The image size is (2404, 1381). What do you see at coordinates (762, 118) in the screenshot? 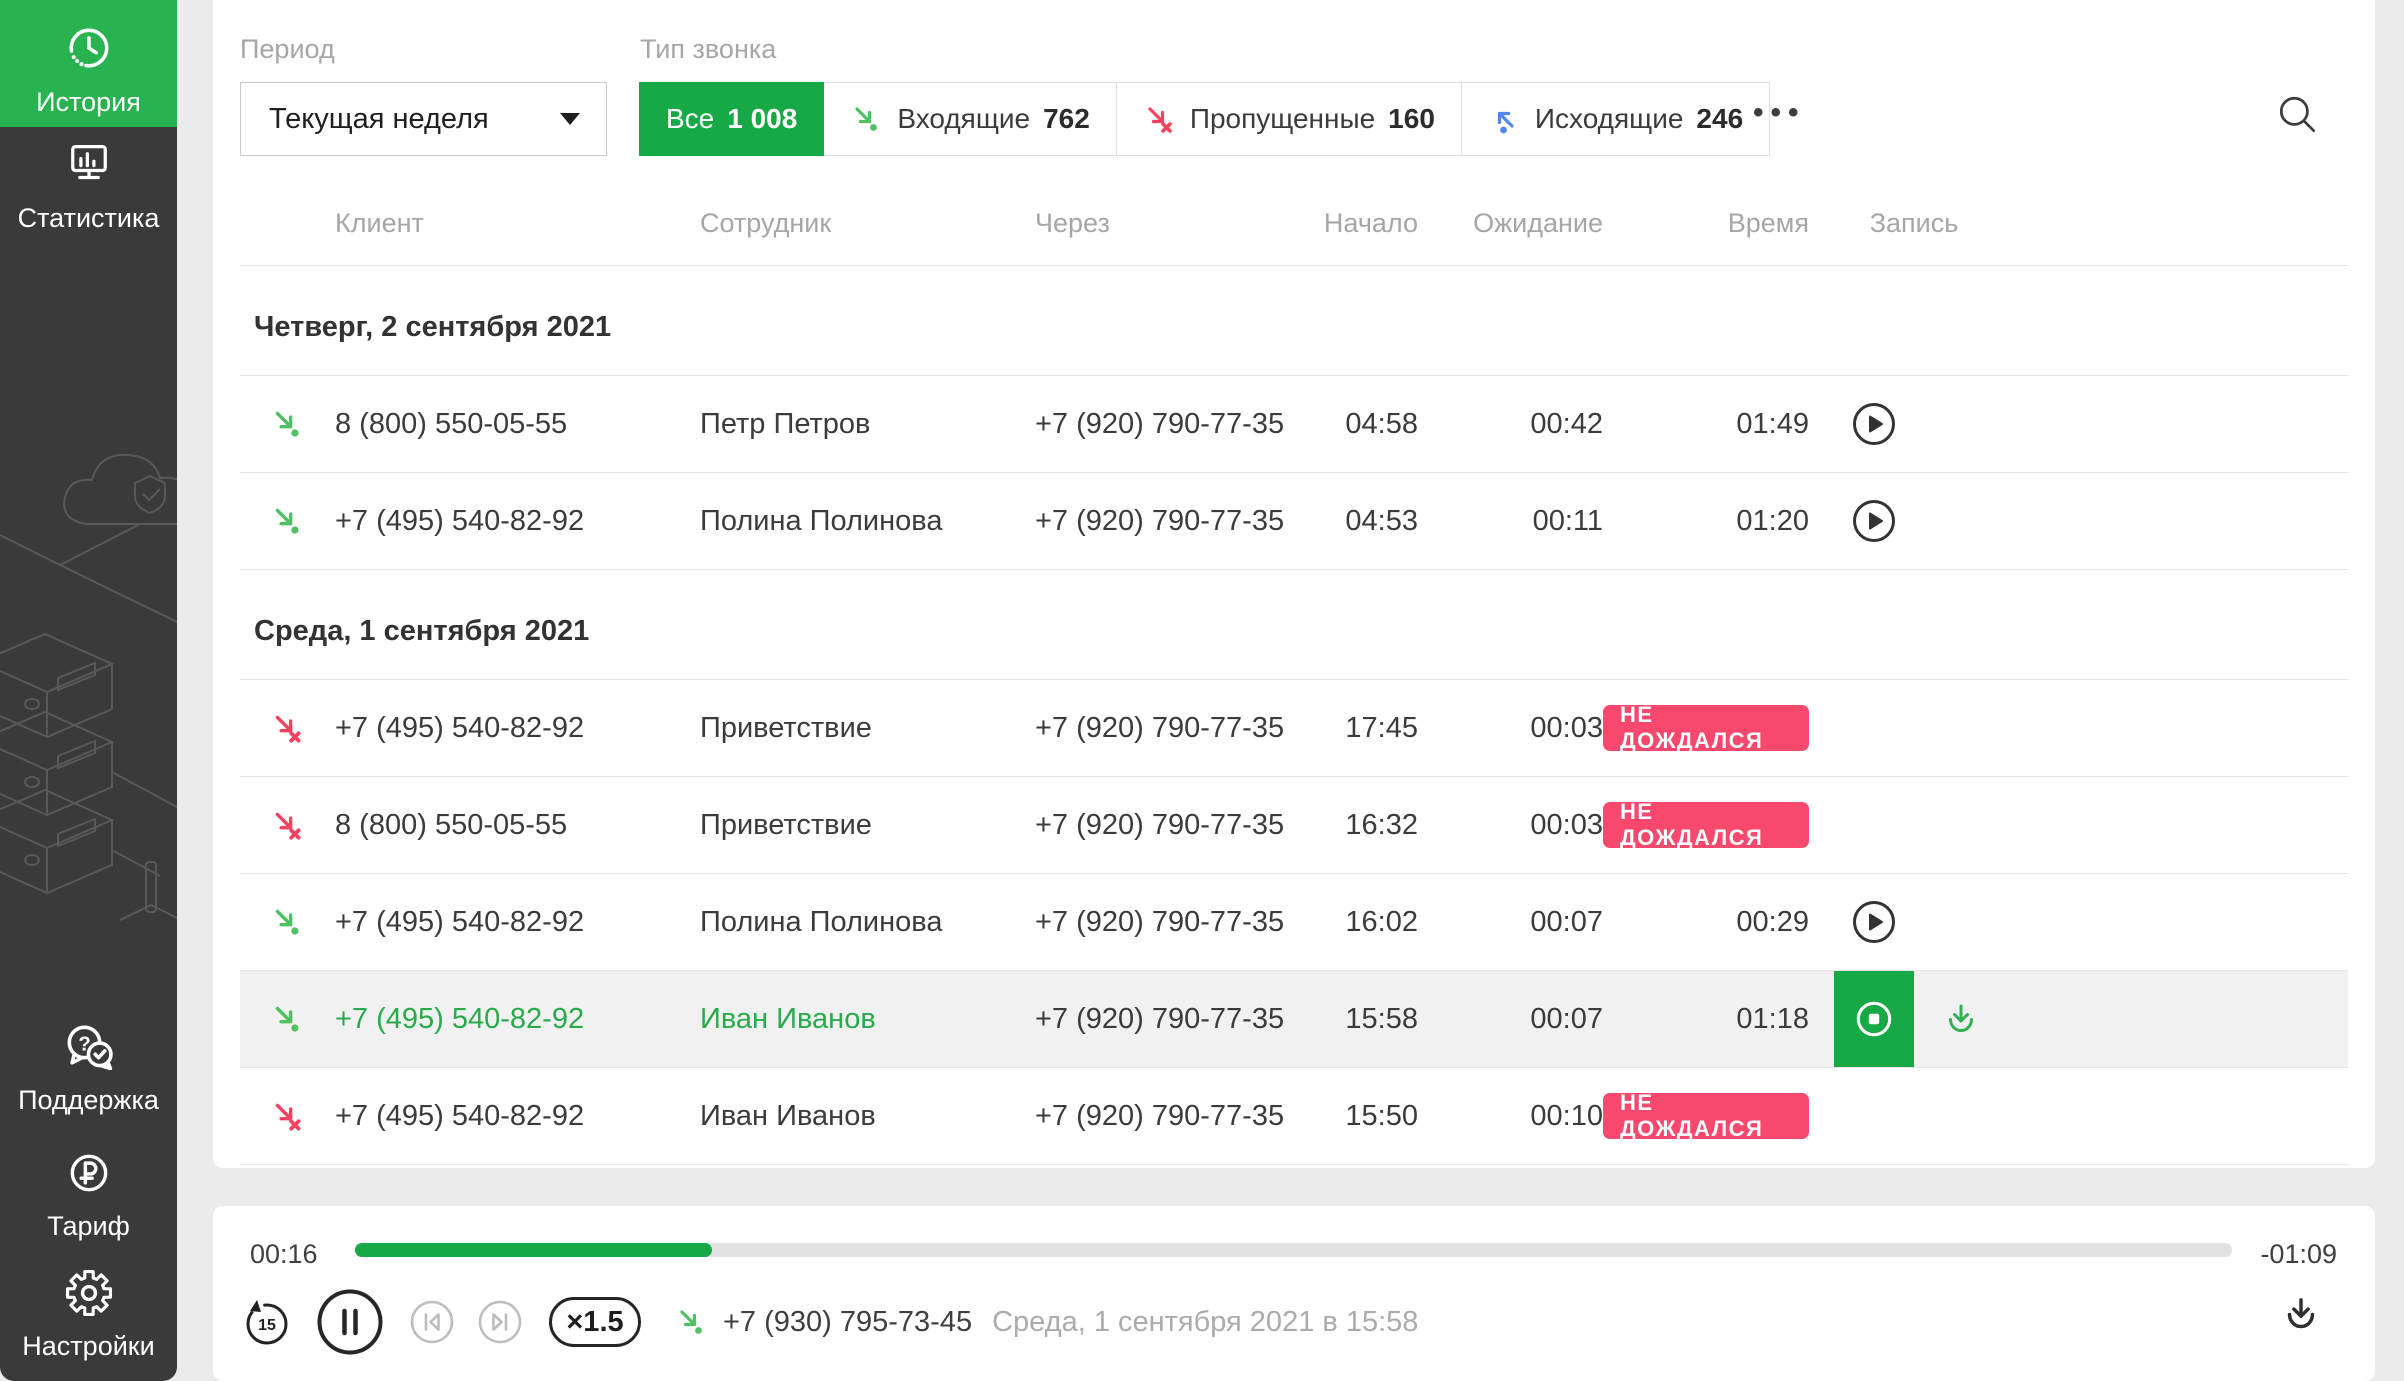
I see `chip-count: 1 008` at bounding box center [762, 118].